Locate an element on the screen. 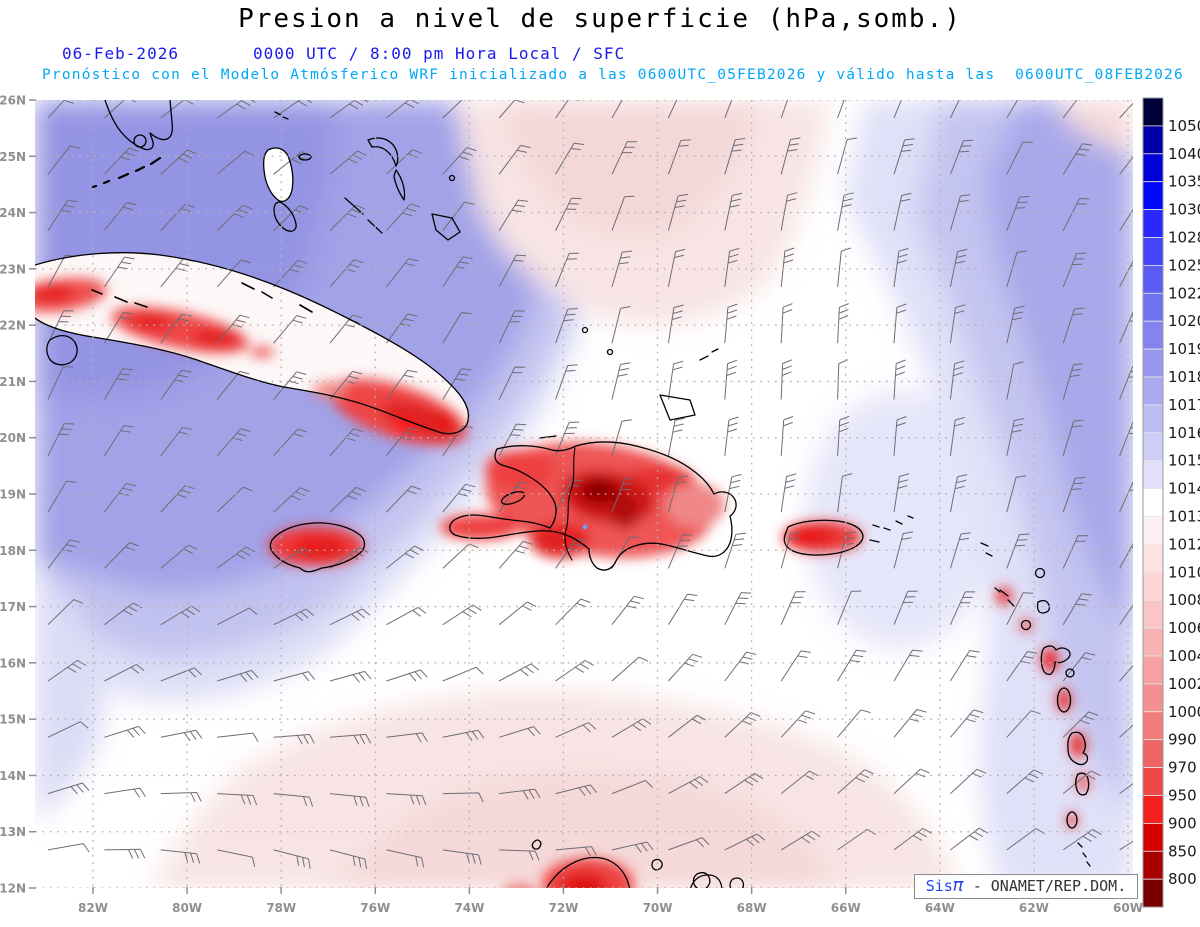 The image size is (1200, 927). cuba-north-cays is located at coordinates (202, 297).